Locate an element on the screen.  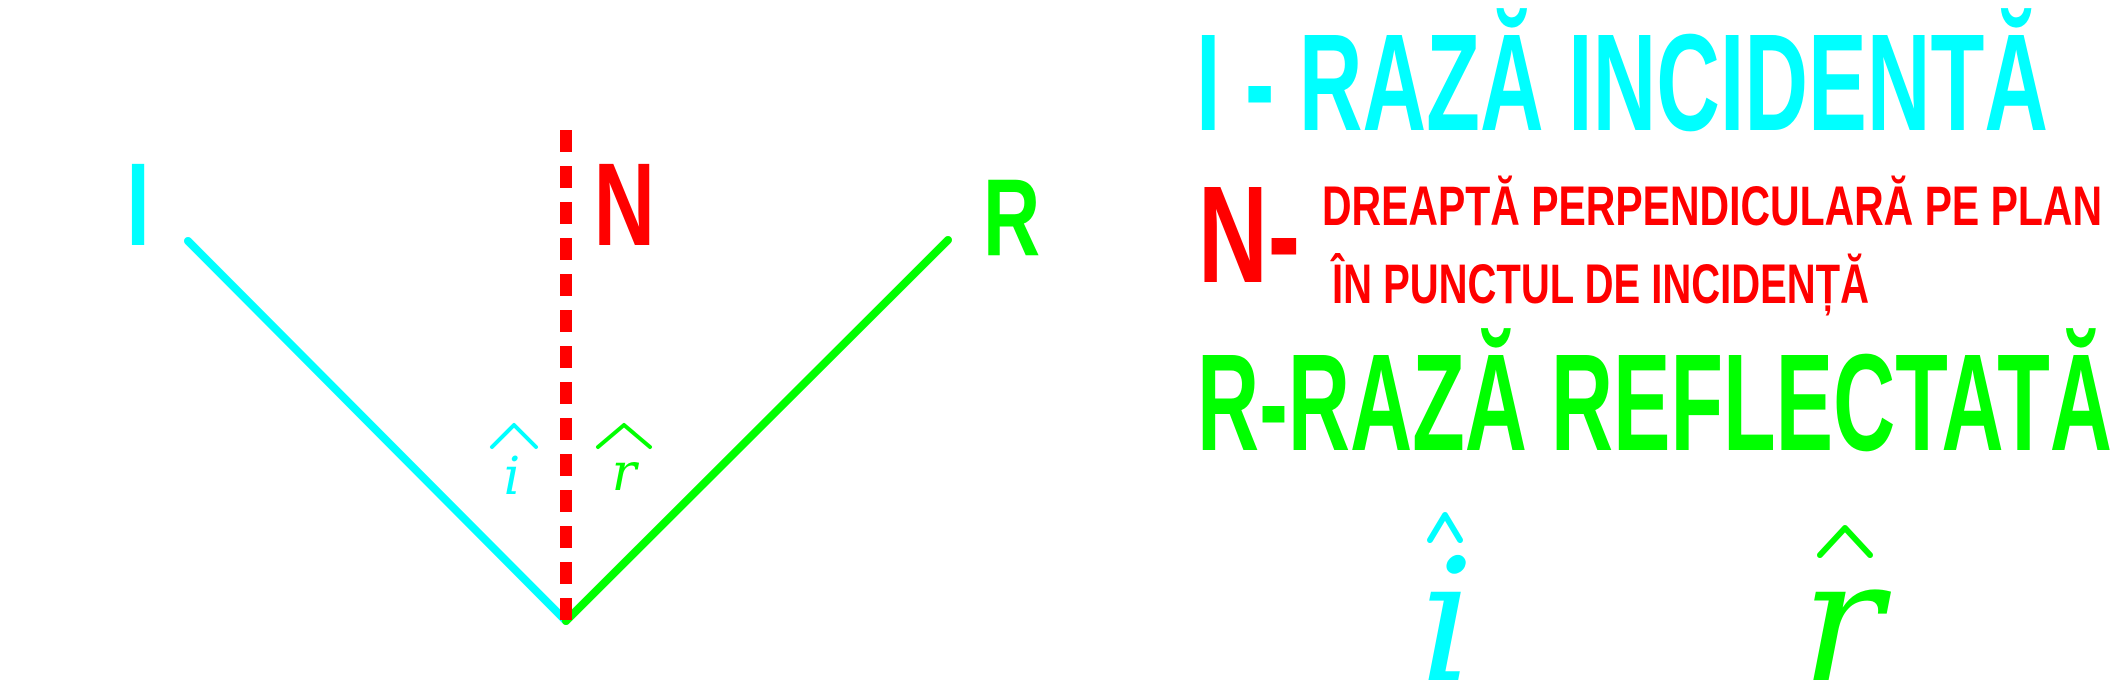
legend-angle-r-hat-icon is located at coordinates (1845, 541).